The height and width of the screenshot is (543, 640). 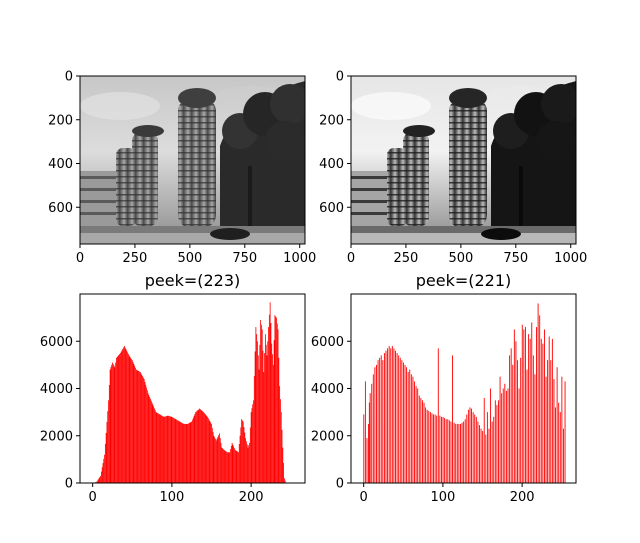 What do you see at coordinates (189, 258) in the screenshot?
I see `x-tick-label: 500` at bounding box center [189, 258].